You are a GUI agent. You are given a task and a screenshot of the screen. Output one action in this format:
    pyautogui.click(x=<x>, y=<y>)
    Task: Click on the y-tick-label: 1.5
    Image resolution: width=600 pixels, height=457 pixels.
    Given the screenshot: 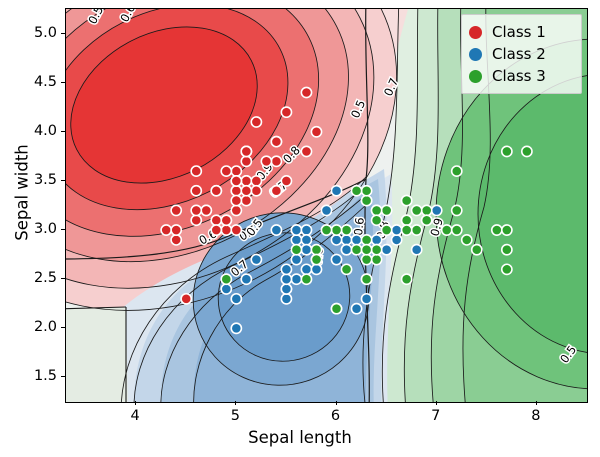 What is the action you would take?
    pyautogui.click(x=45, y=376)
    